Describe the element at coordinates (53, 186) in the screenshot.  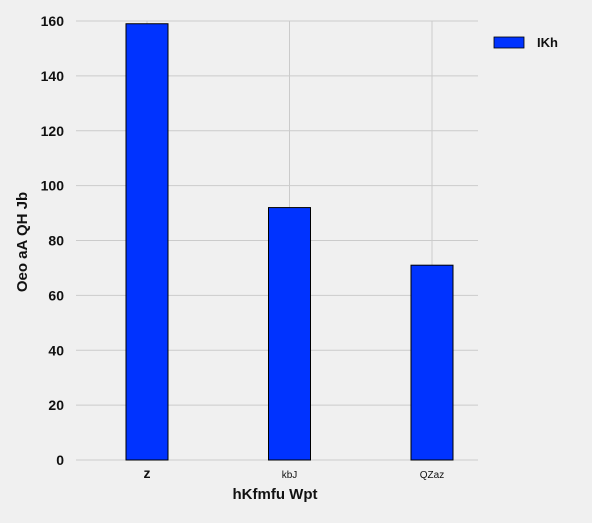
I see `y-tick-label: 100` at that location.